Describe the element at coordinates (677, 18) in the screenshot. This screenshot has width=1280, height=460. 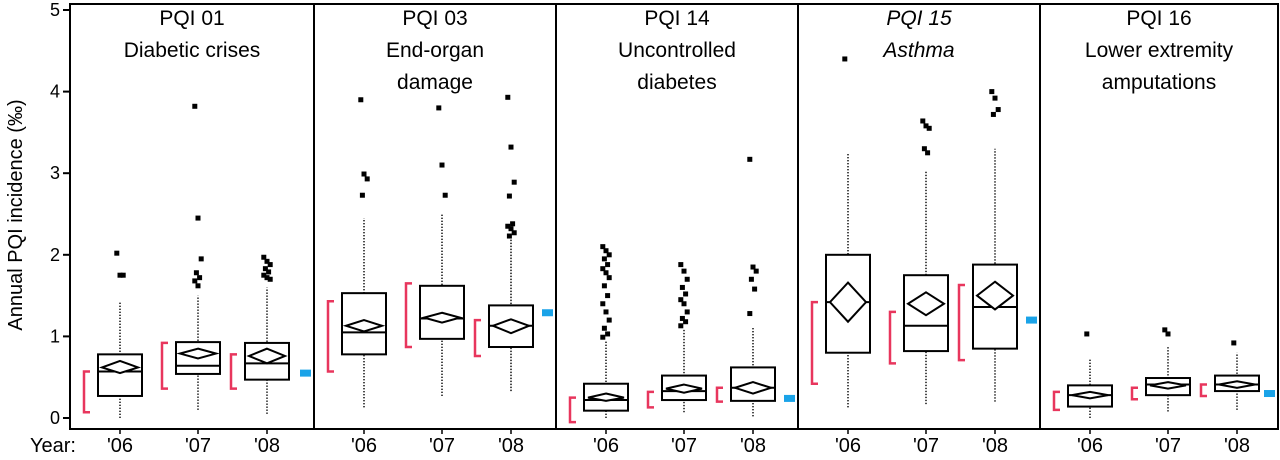
I see `panel-title-line: PQI 14` at that location.